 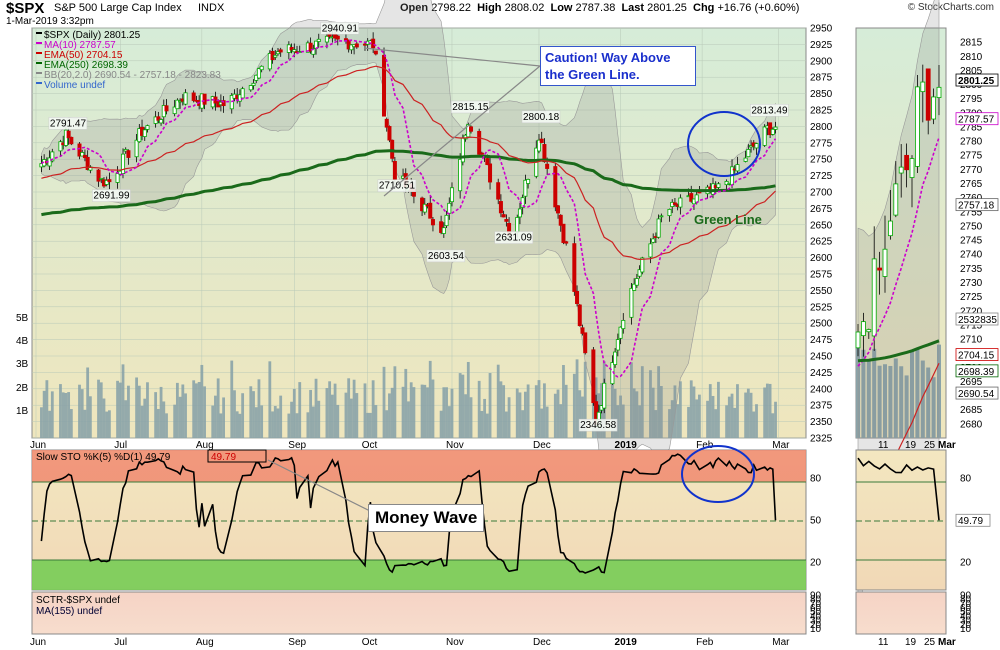 I want to click on inset-stoch-value-box, so click(x=973, y=520).